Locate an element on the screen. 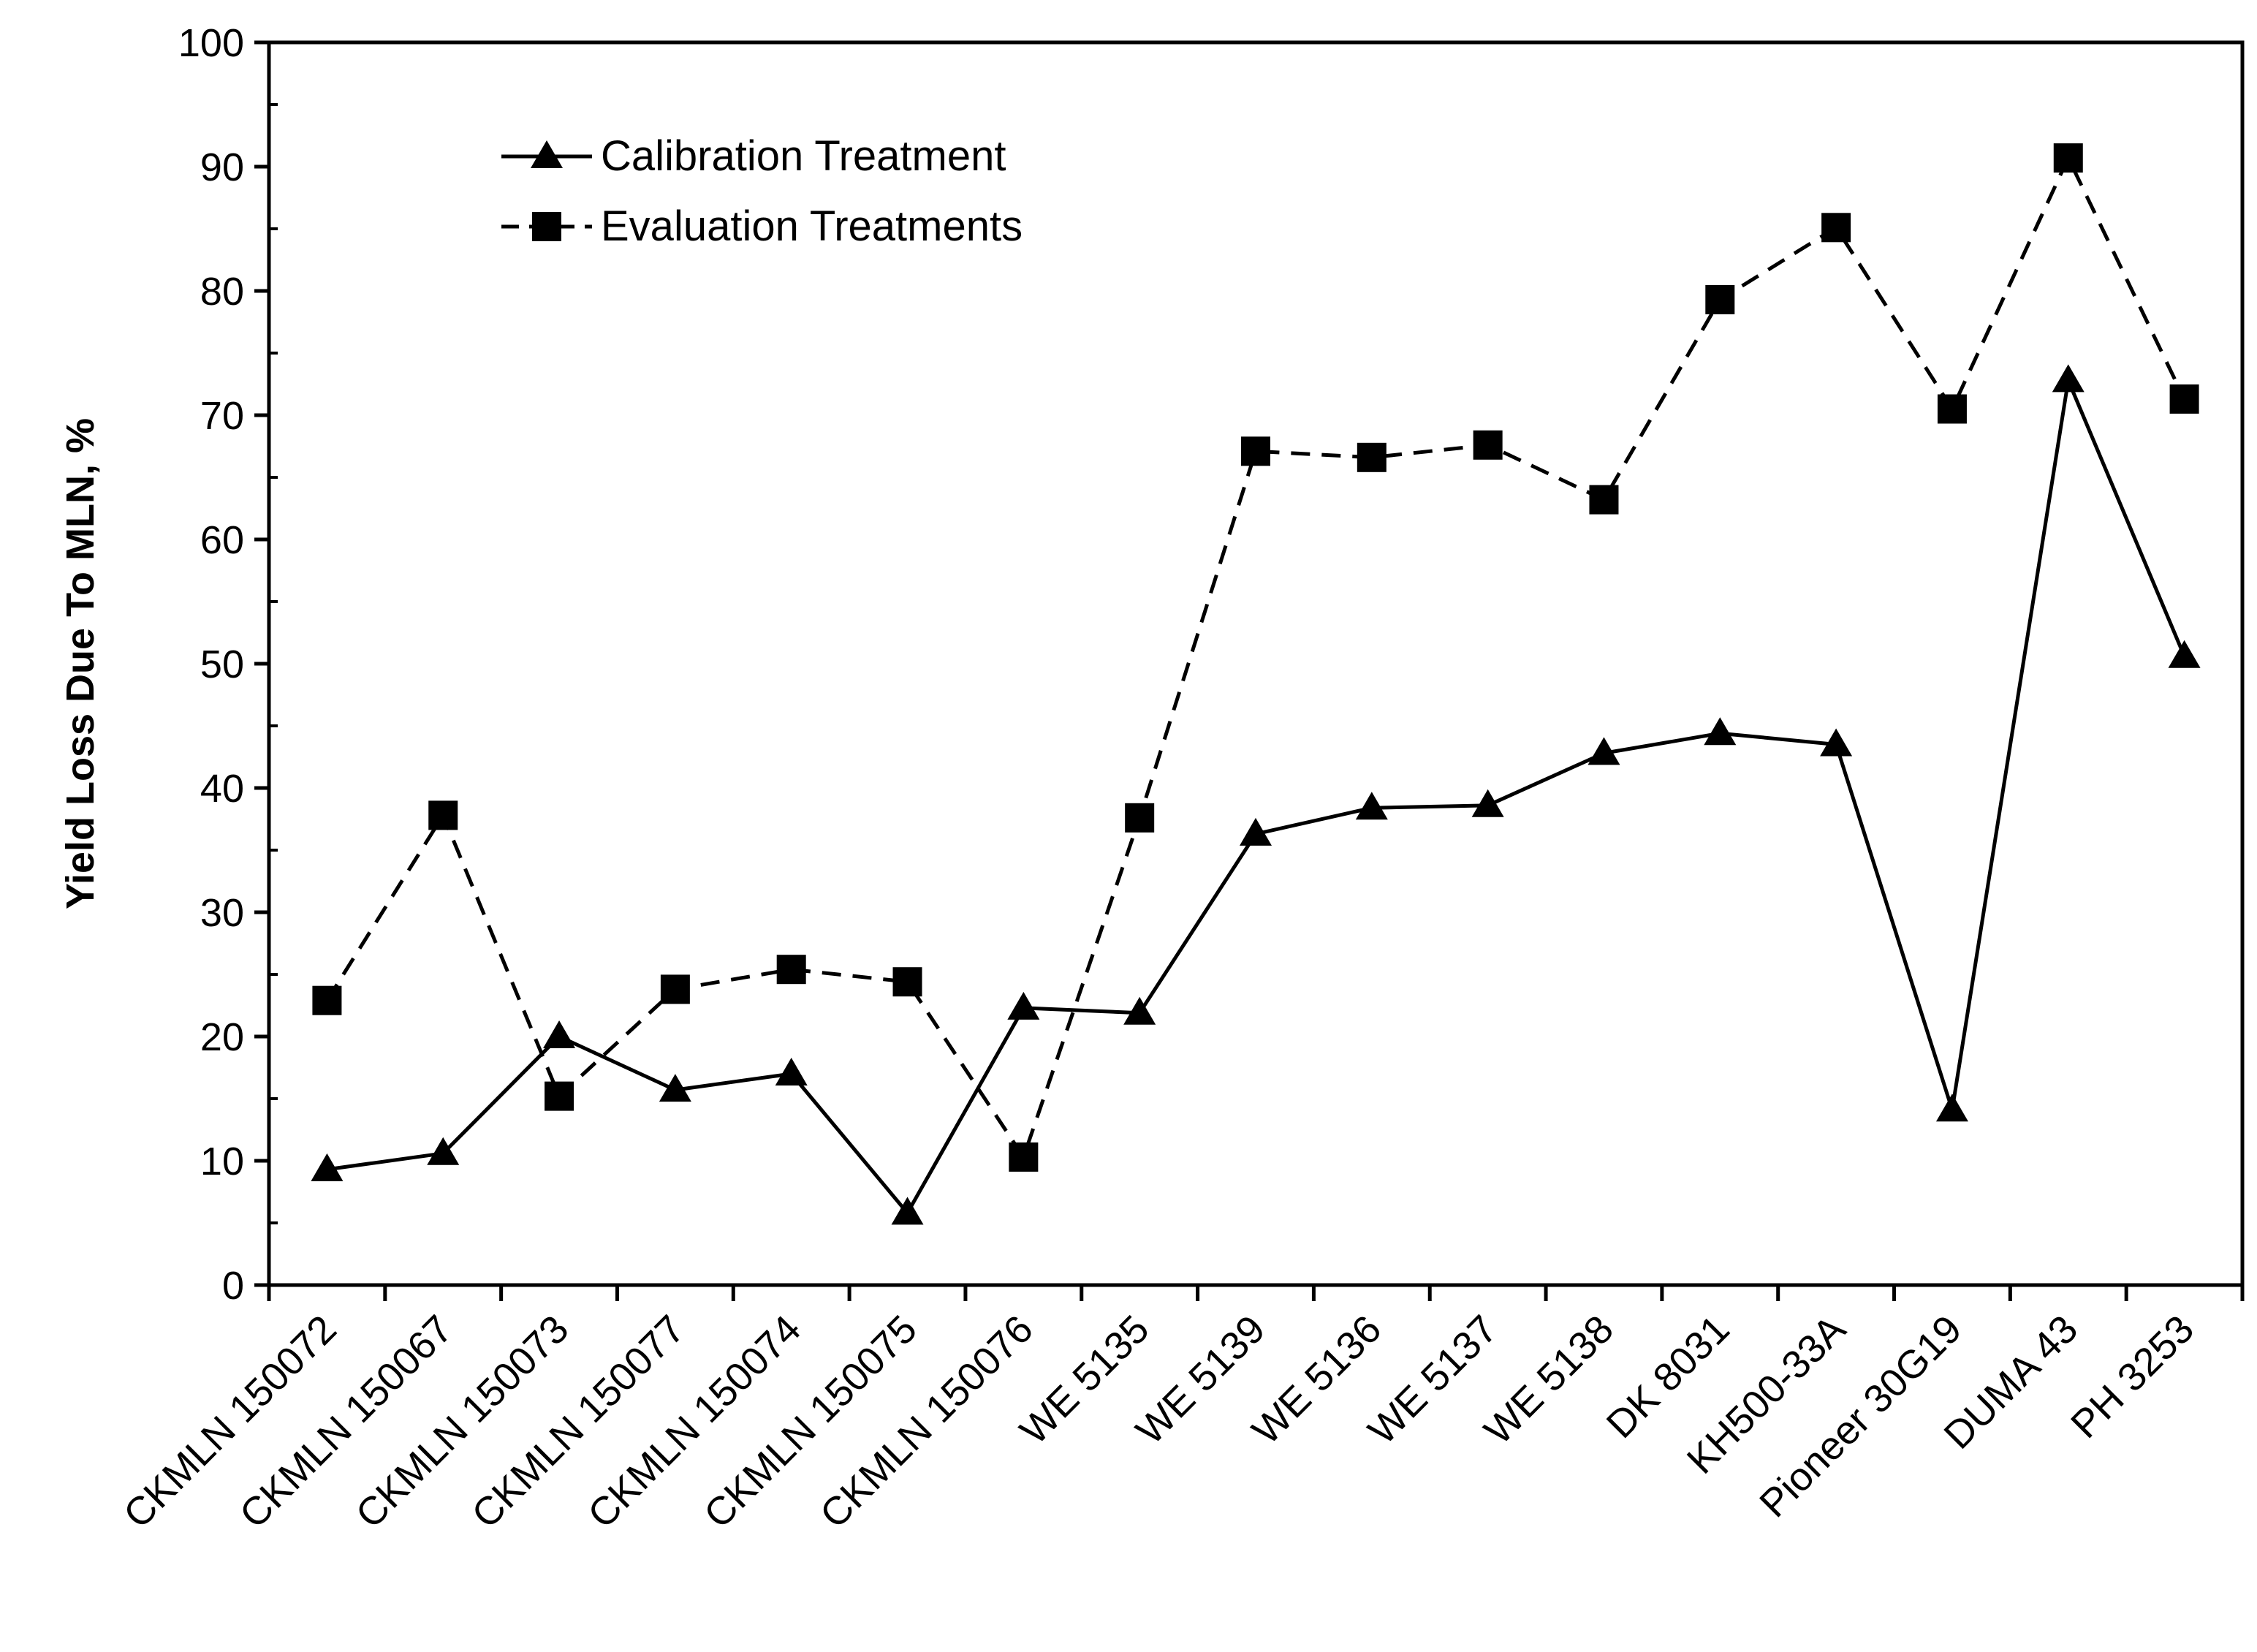 This screenshot has height=1652, width=2257. y-tick-label: 0 is located at coordinates (233, 1286).